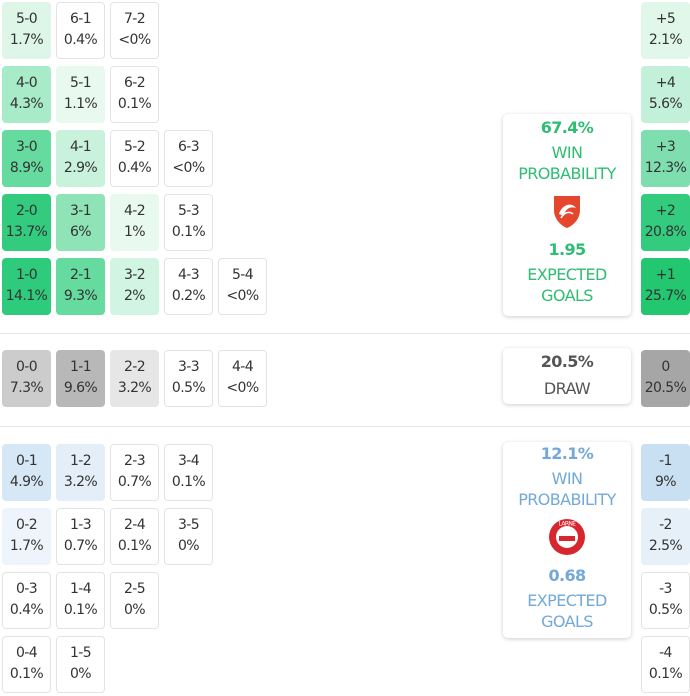 The image size is (690, 696). I want to click on home-xg-label: EXPECTED GOALS, so click(567, 285).